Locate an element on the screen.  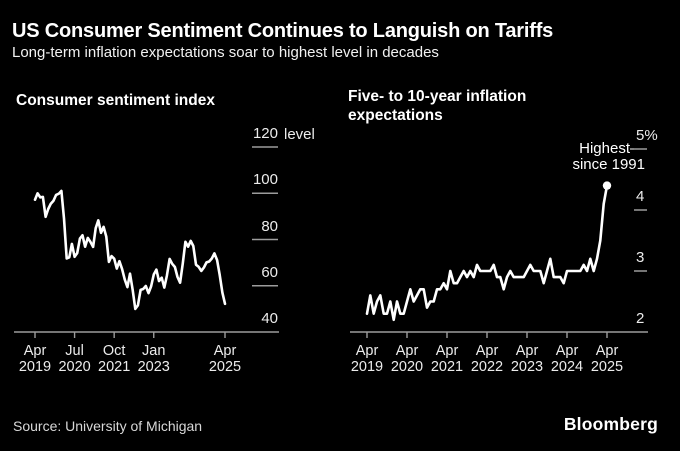
right-chart-title-line1: Five- to 10-year inflation is located at coordinates (437, 96).